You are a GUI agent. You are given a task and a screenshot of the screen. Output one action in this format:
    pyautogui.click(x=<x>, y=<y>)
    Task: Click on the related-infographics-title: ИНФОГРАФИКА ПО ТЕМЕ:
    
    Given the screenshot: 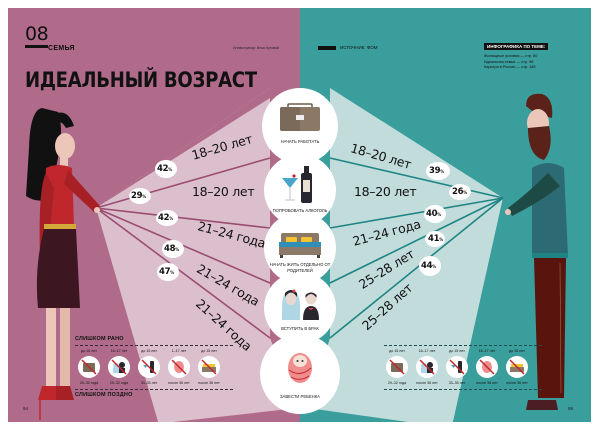 What is the action you would take?
    pyautogui.click(x=516, y=46)
    